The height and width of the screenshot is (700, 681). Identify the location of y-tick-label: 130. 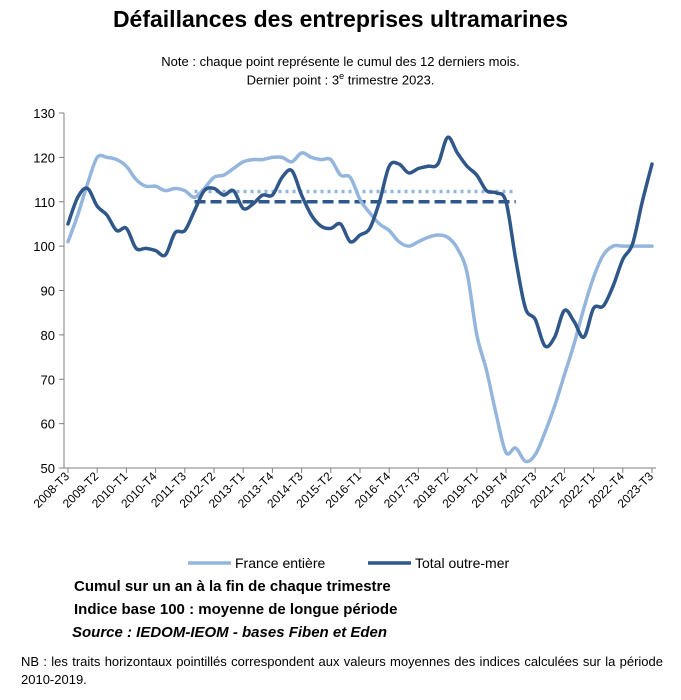
(44, 113).